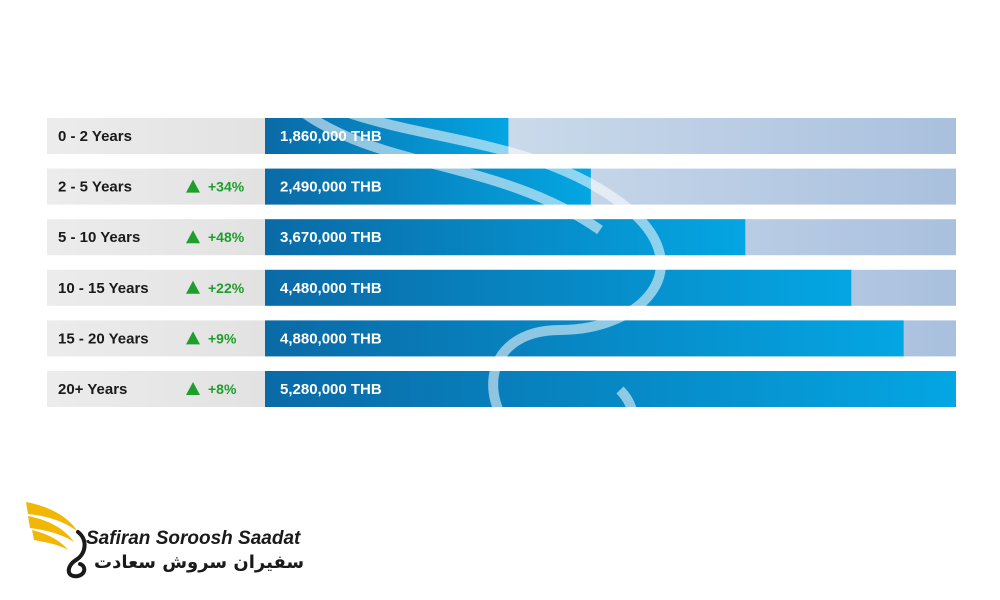  I want to click on value-label: 4,880,000 THB, so click(331, 338).